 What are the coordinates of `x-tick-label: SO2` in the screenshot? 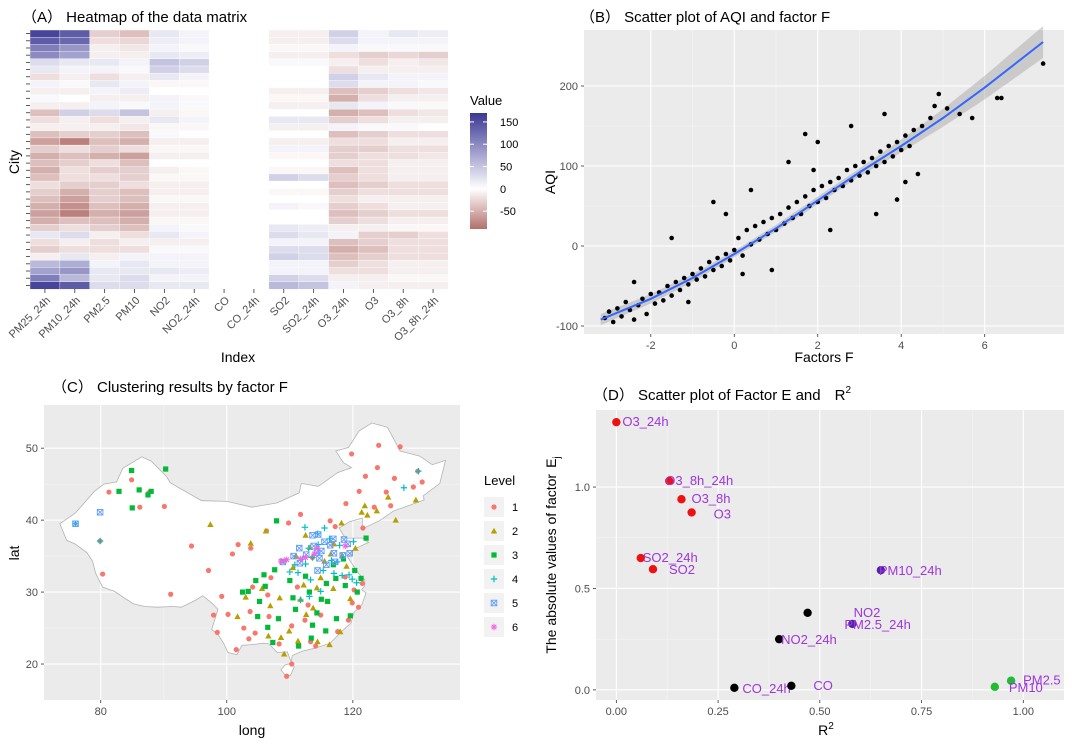 It's located at (280, 307).